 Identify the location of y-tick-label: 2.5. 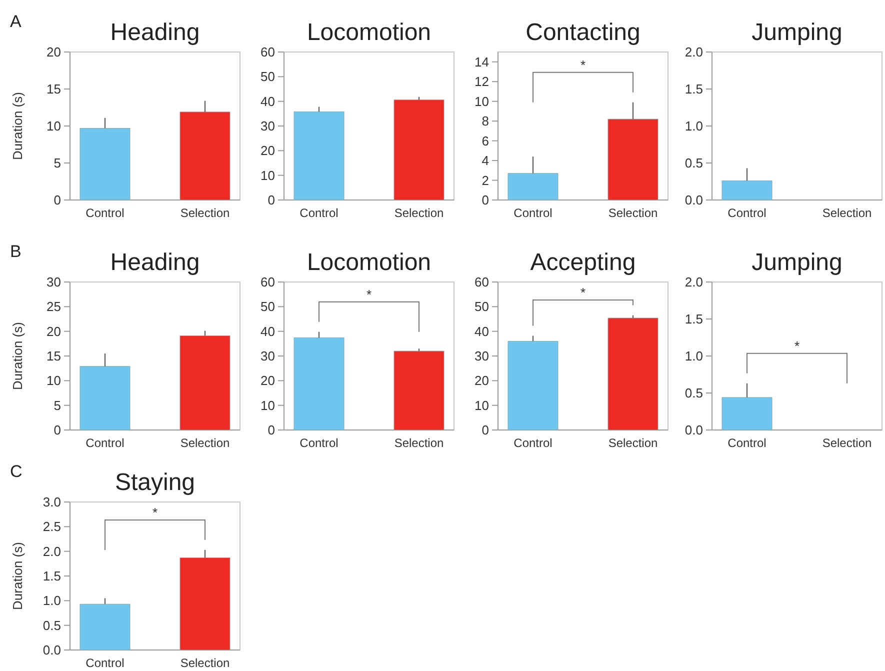
(51, 526).